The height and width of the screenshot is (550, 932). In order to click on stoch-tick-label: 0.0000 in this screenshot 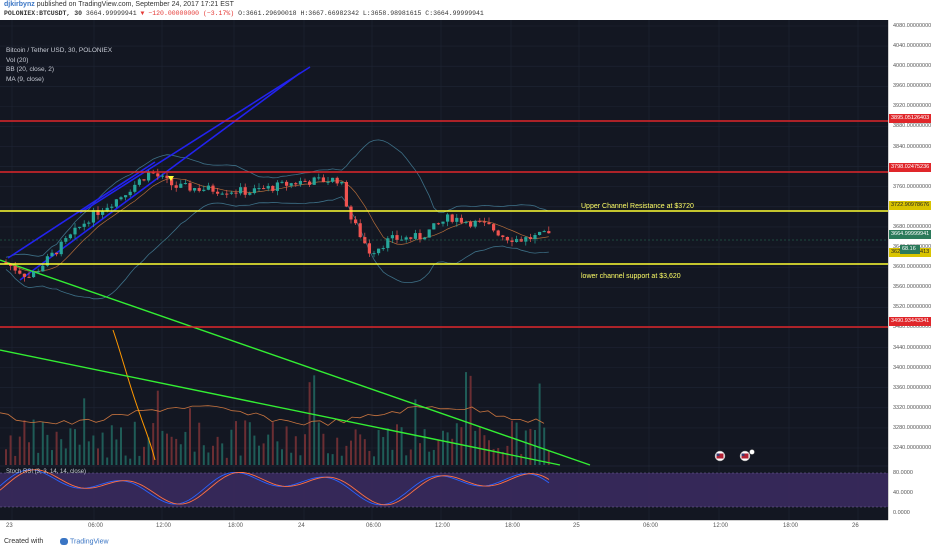, I will do `click(901, 513)`.